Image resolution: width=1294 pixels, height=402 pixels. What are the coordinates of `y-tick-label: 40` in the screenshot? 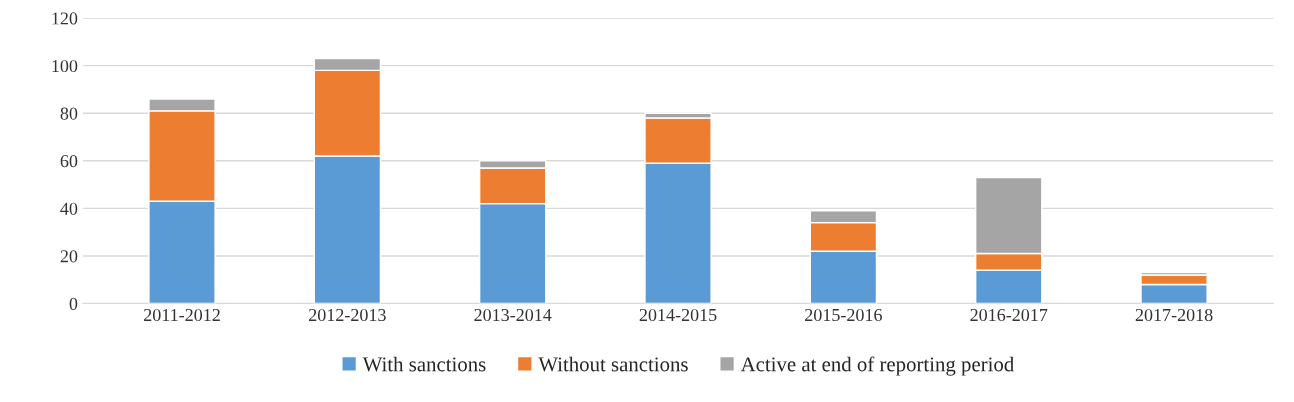 It's located at (69, 208).